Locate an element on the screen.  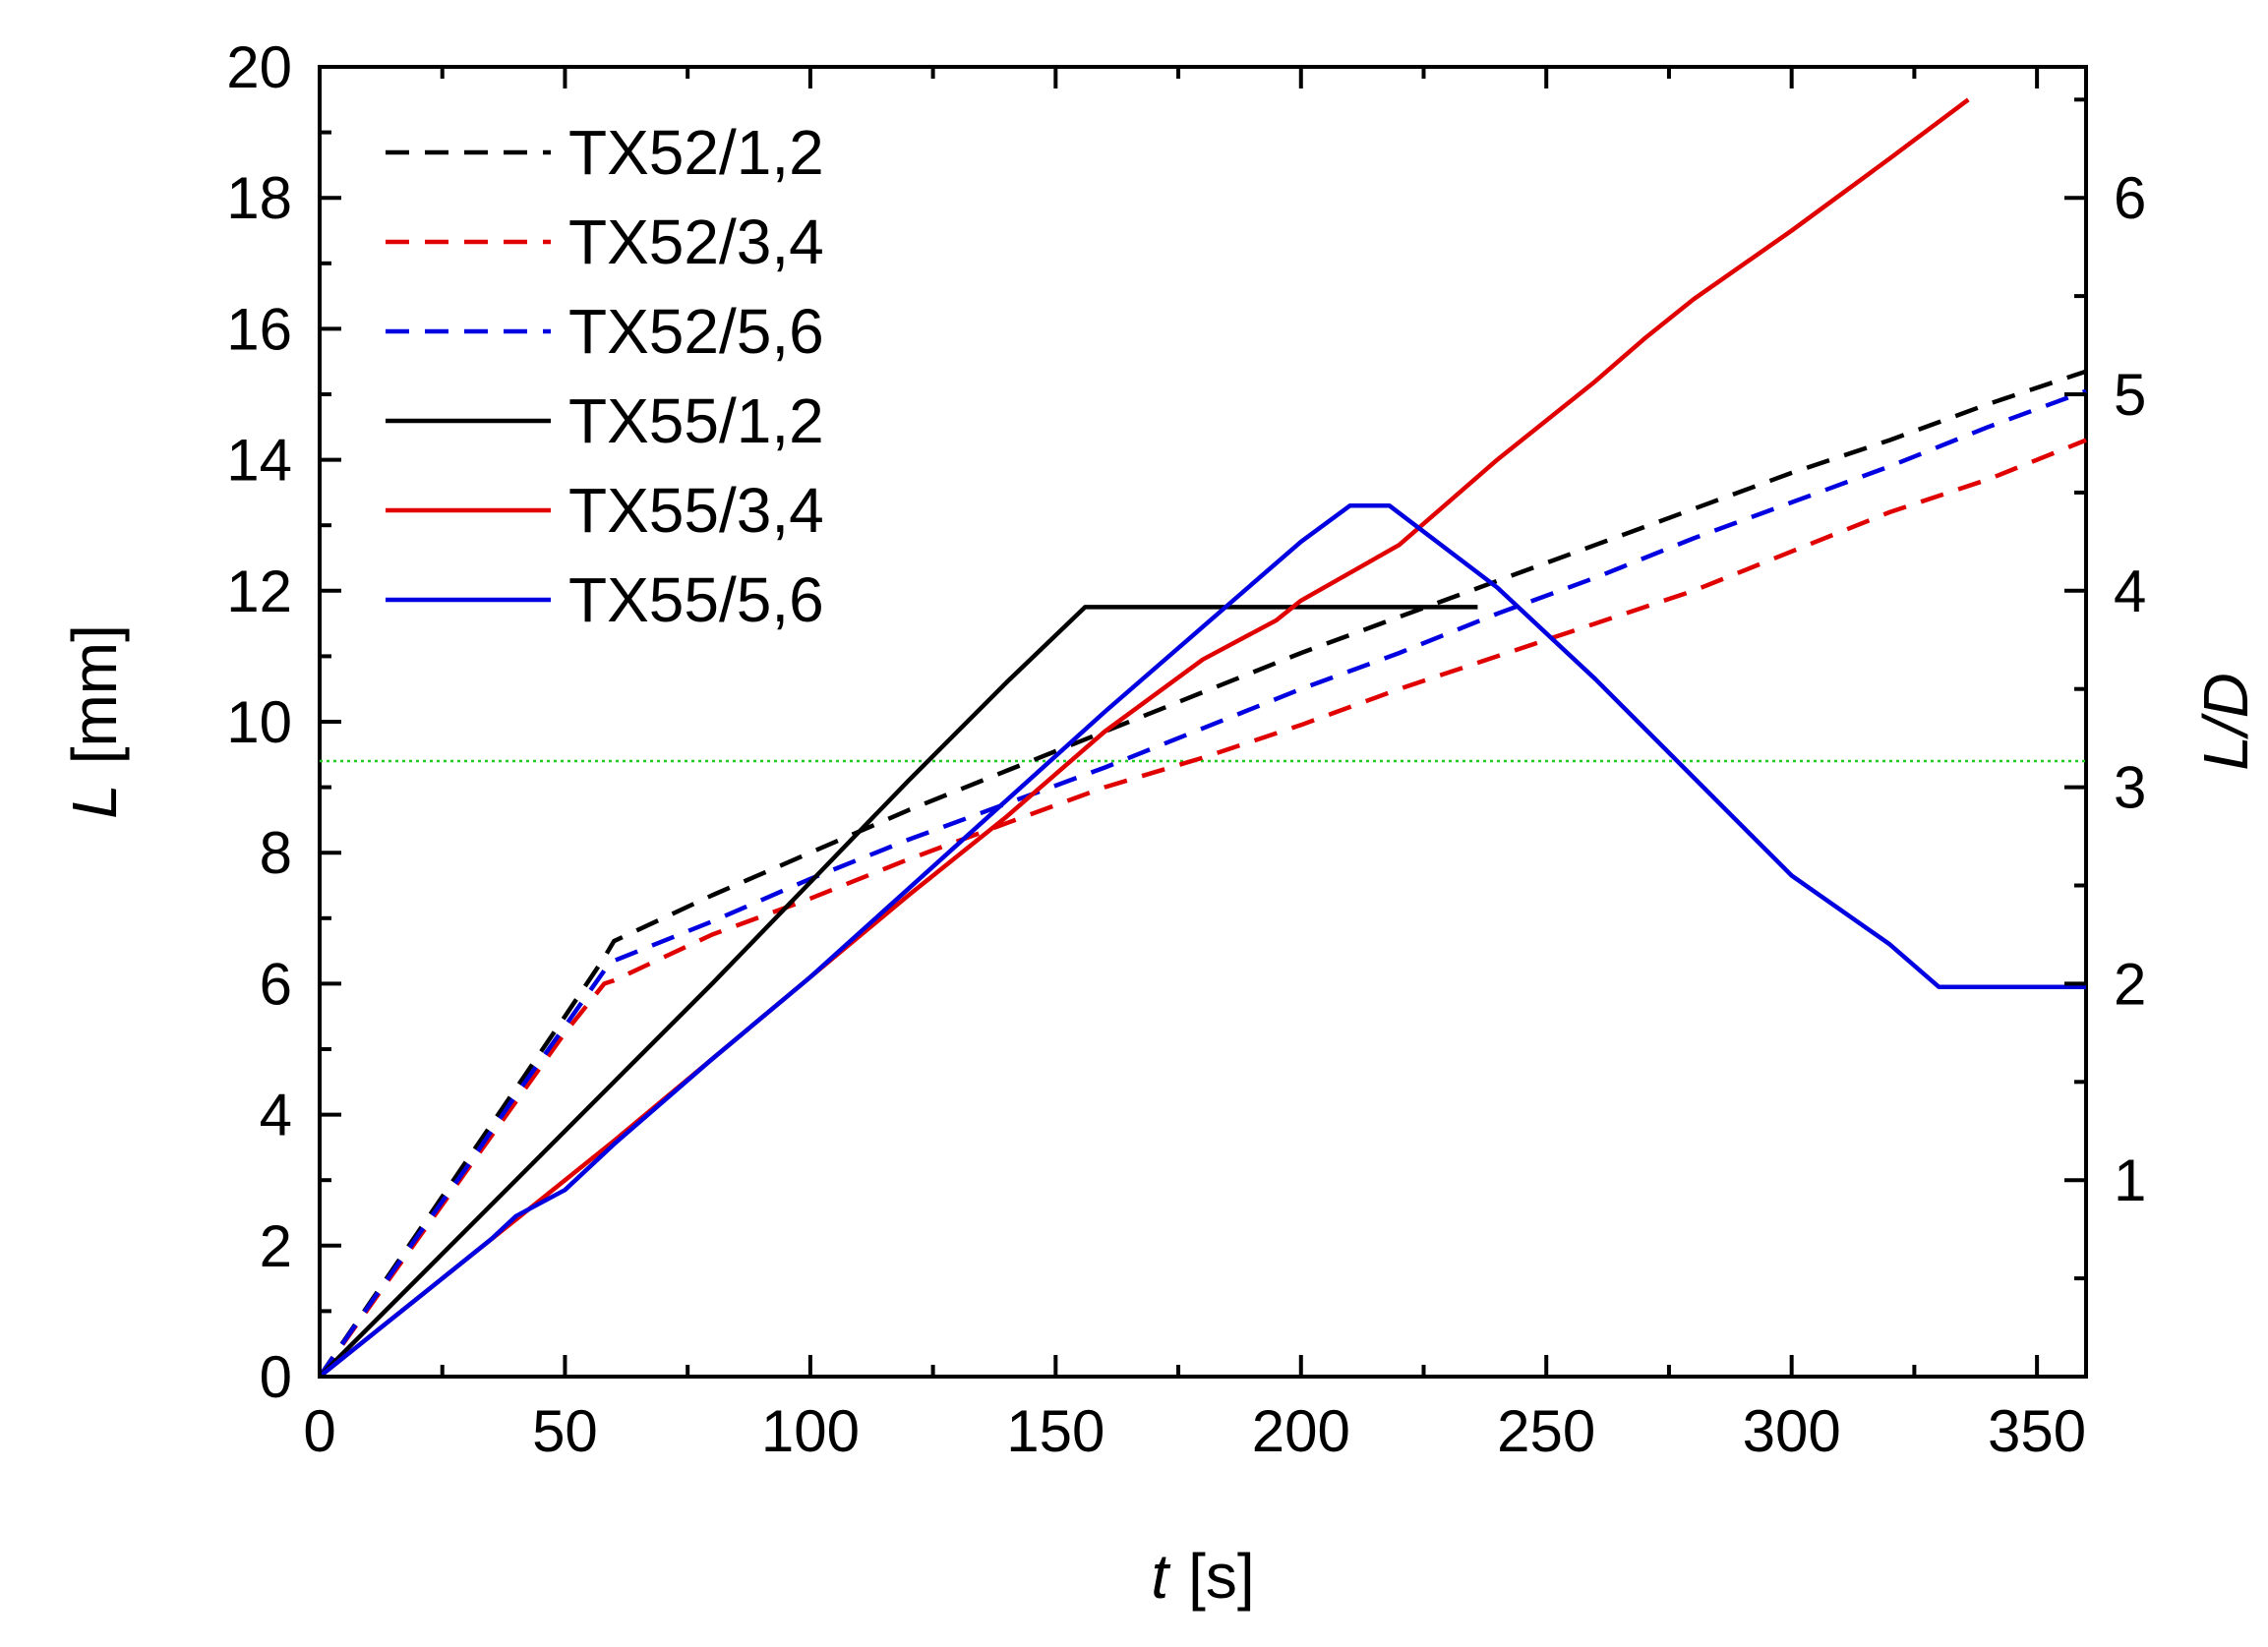
x-tick-label: 0 is located at coordinates (319, 1431).